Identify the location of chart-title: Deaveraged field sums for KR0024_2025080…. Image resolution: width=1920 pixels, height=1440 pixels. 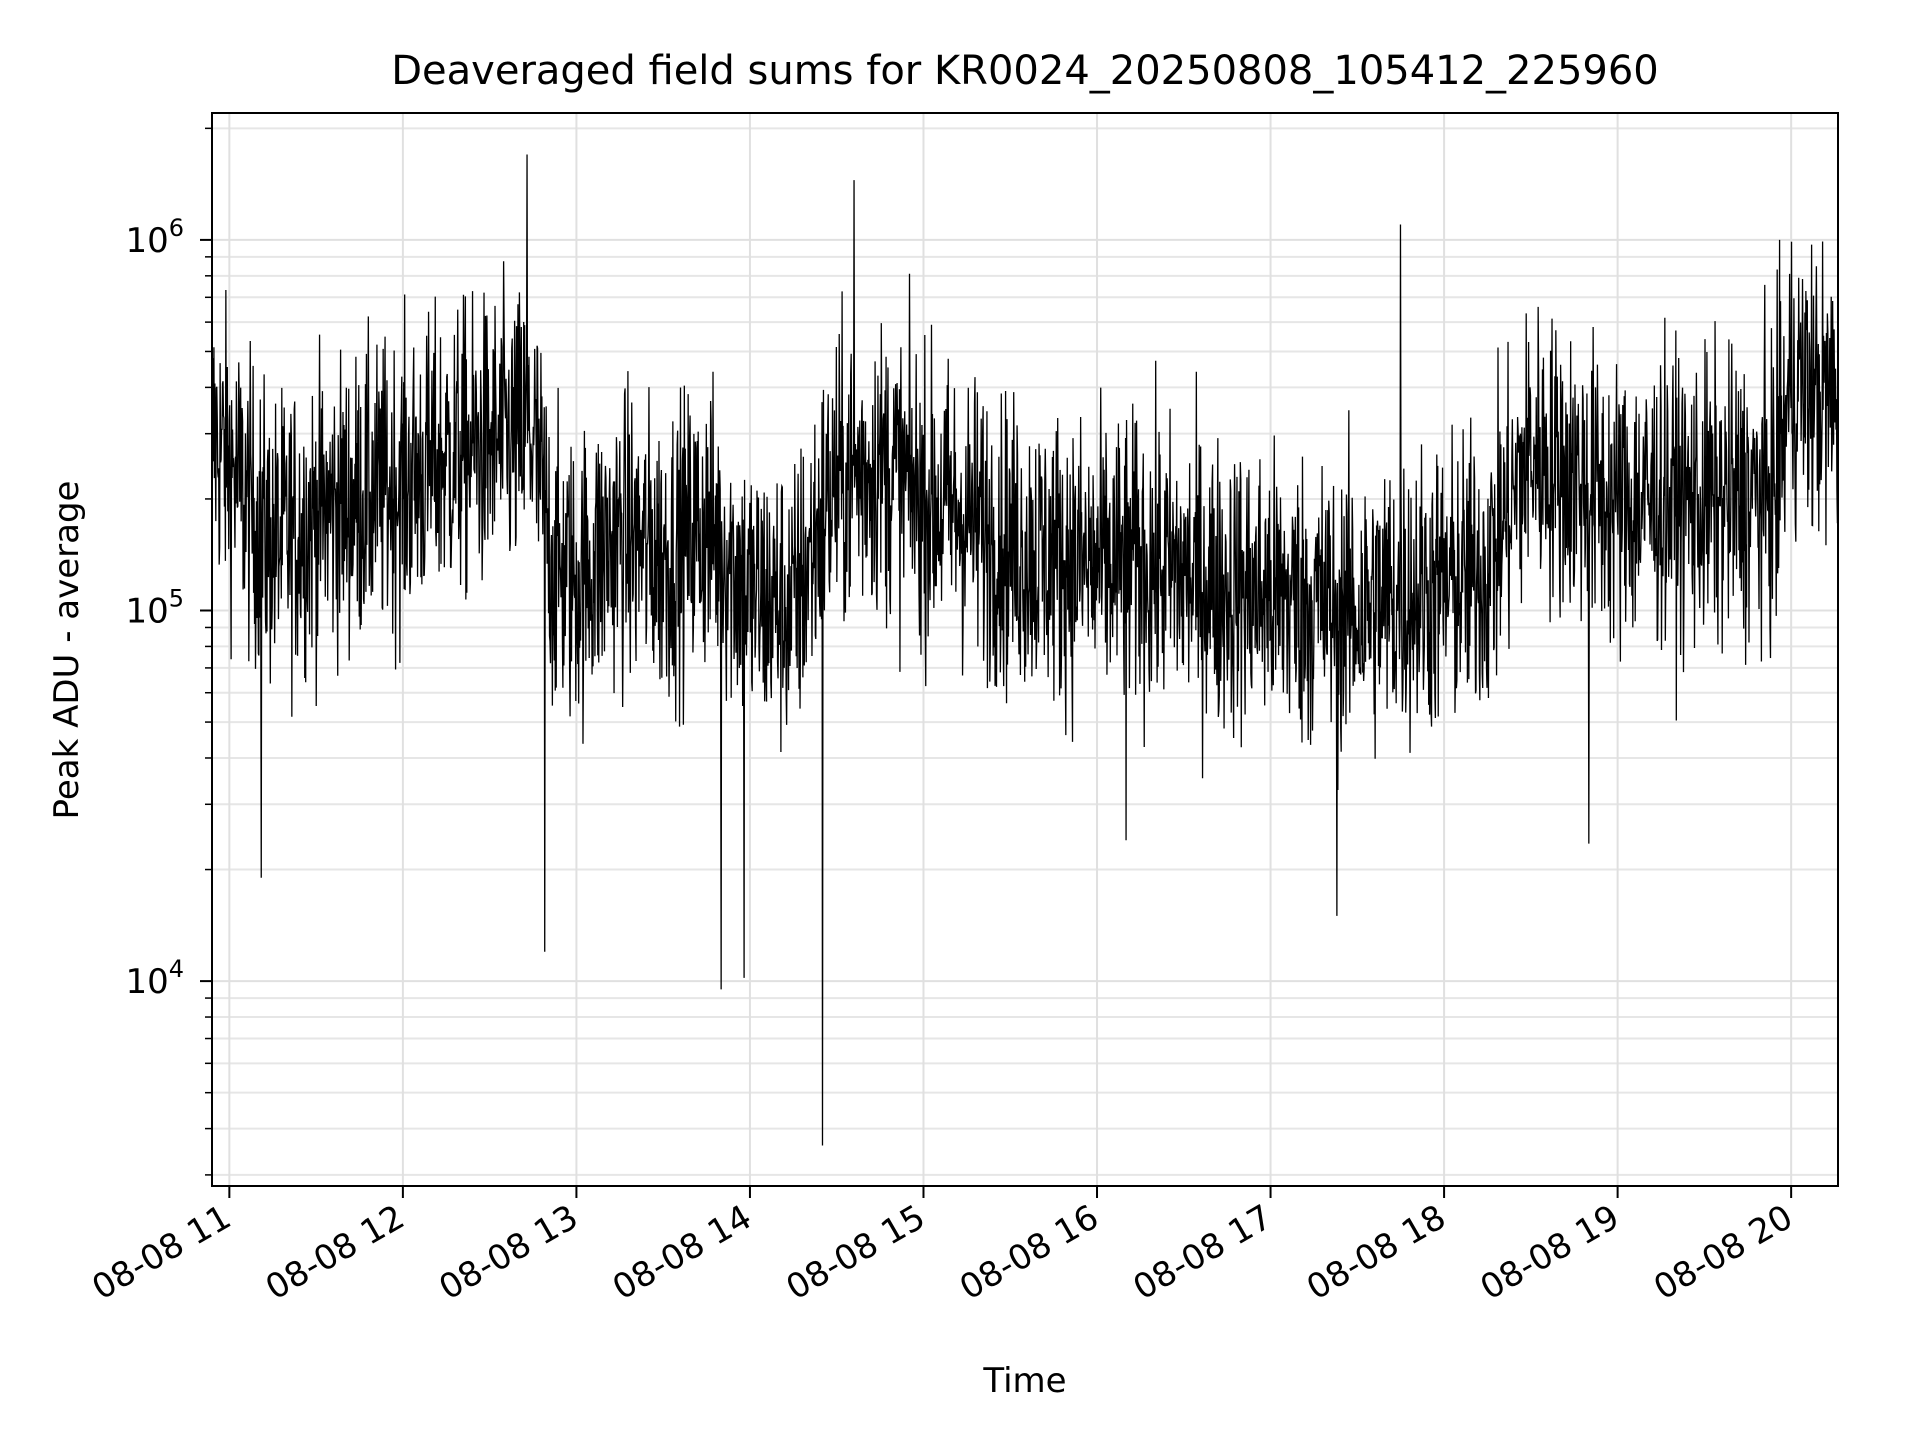
(1025, 71).